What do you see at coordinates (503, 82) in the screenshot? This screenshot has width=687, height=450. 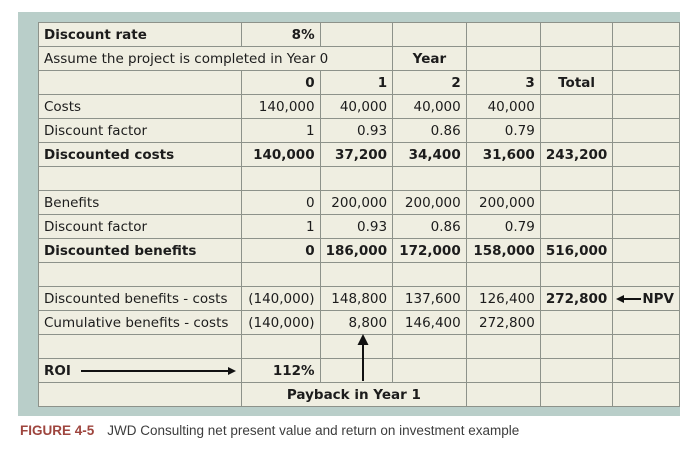 I see `year-3-header: 3` at bounding box center [503, 82].